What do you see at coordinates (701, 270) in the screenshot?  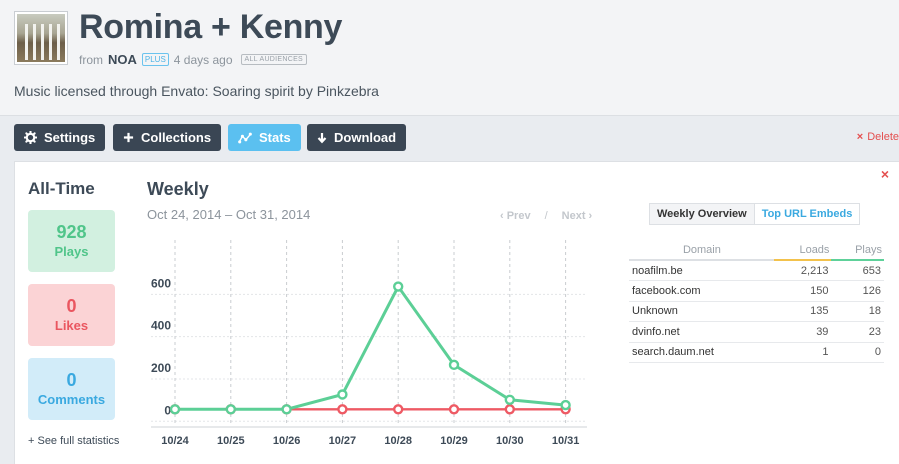 I see `domain-cell: noafilm.be` at bounding box center [701, 270].